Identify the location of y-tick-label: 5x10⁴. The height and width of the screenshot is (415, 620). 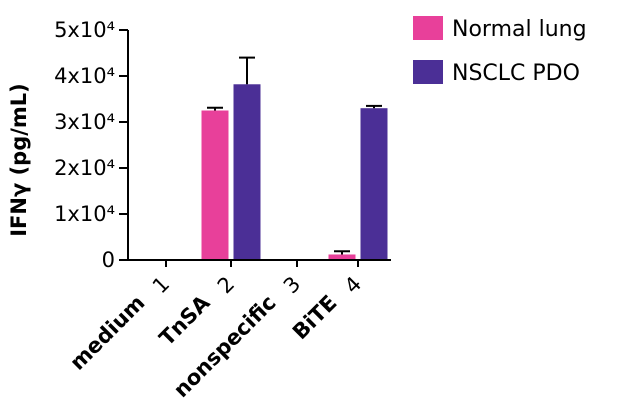
(84, 30).